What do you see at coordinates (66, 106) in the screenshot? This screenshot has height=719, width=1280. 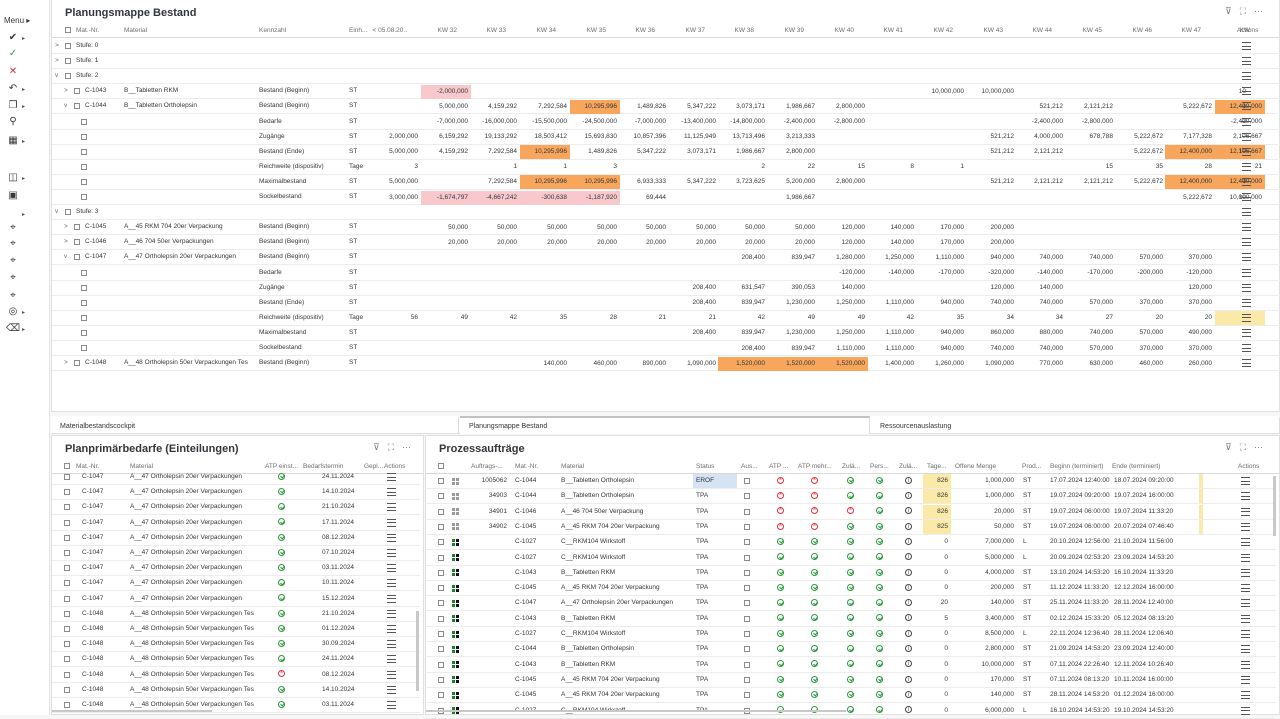 I see `expand-icon: v` at bounding box center [66, 106].